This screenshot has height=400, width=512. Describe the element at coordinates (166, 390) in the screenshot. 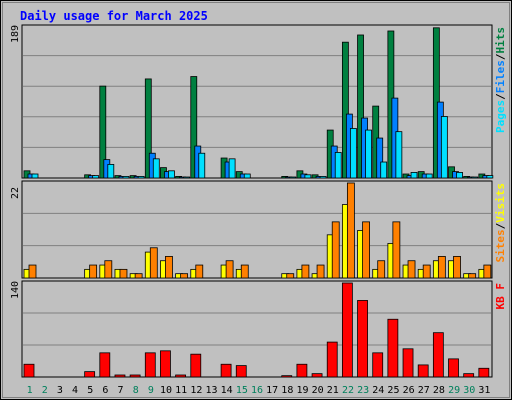

I see `x-tick-label: 10` at that location.